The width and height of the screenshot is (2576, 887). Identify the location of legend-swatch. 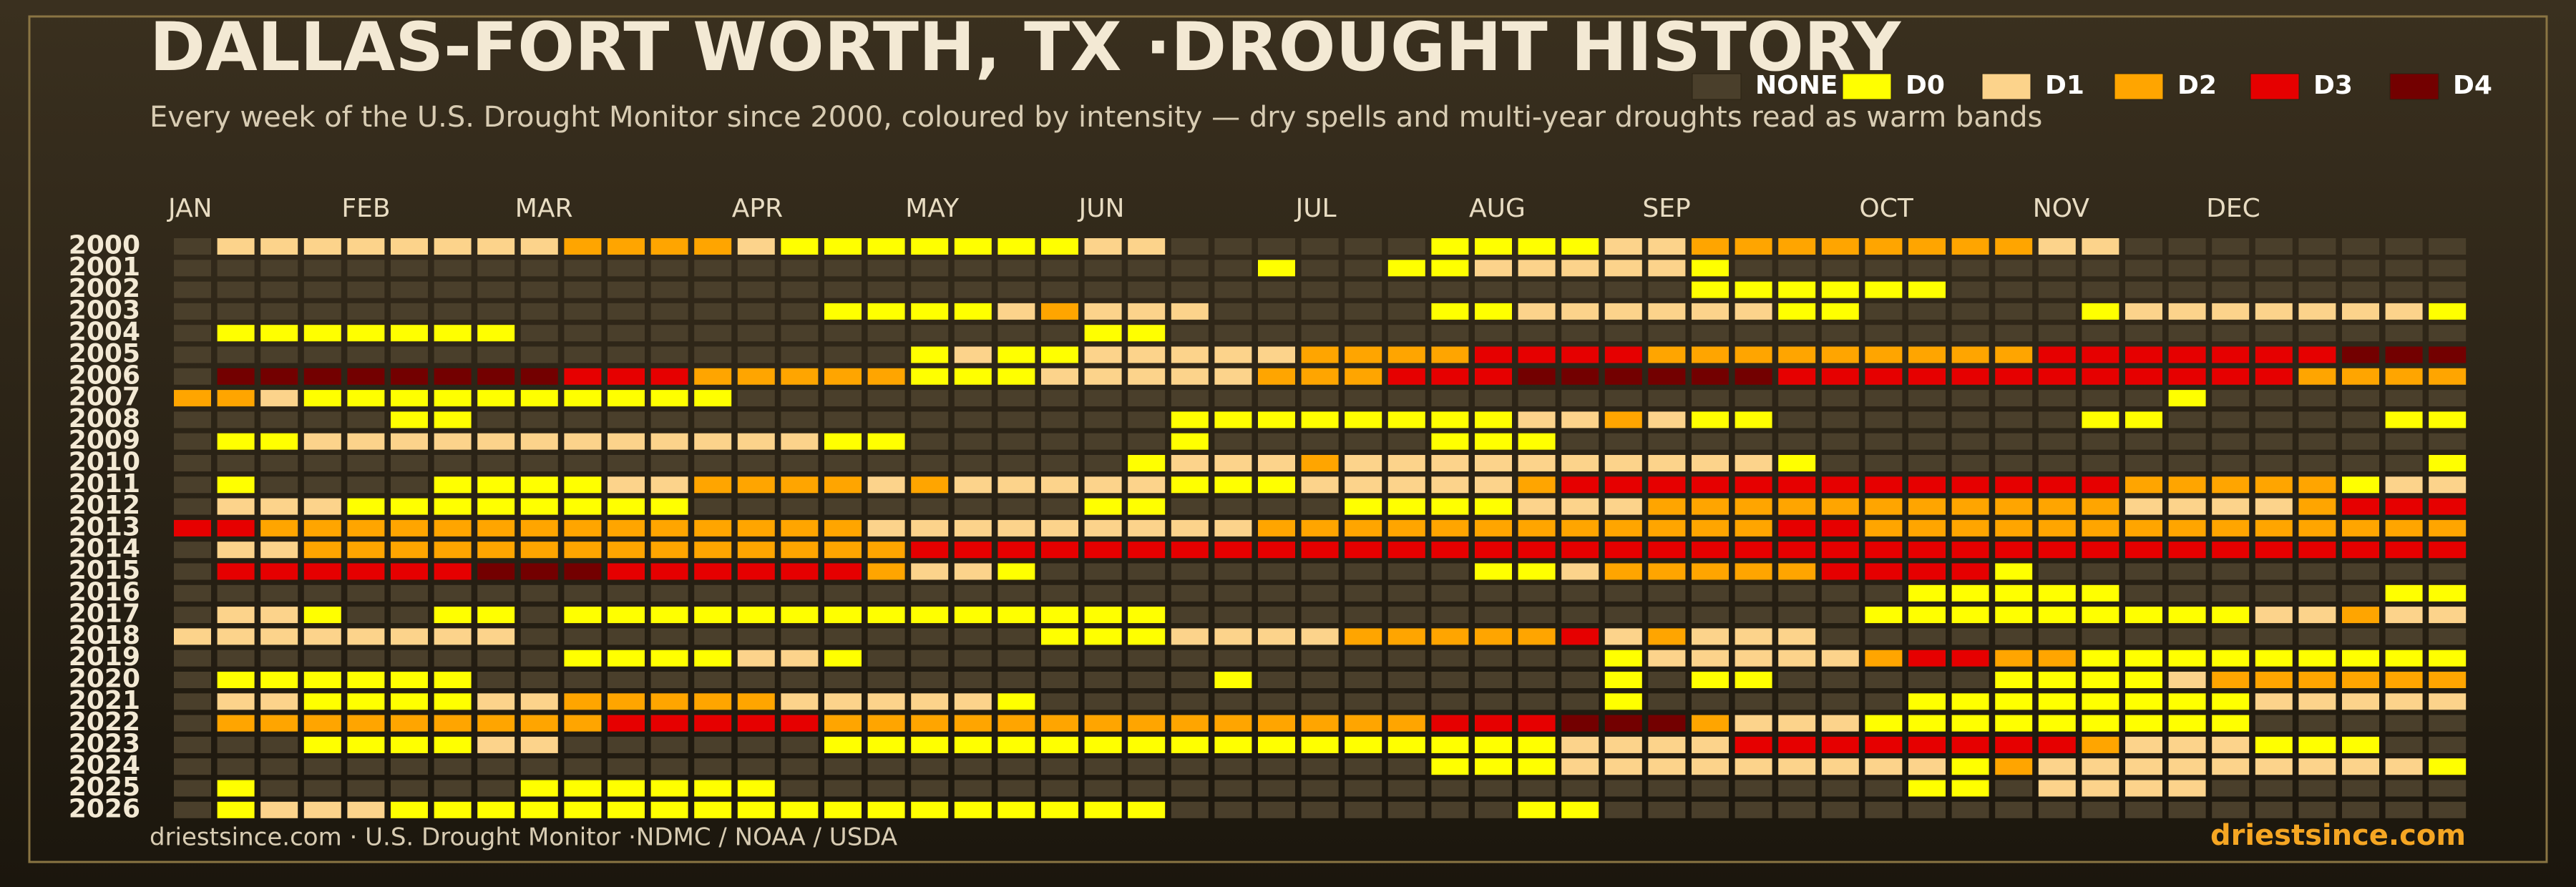
(2139, 86).